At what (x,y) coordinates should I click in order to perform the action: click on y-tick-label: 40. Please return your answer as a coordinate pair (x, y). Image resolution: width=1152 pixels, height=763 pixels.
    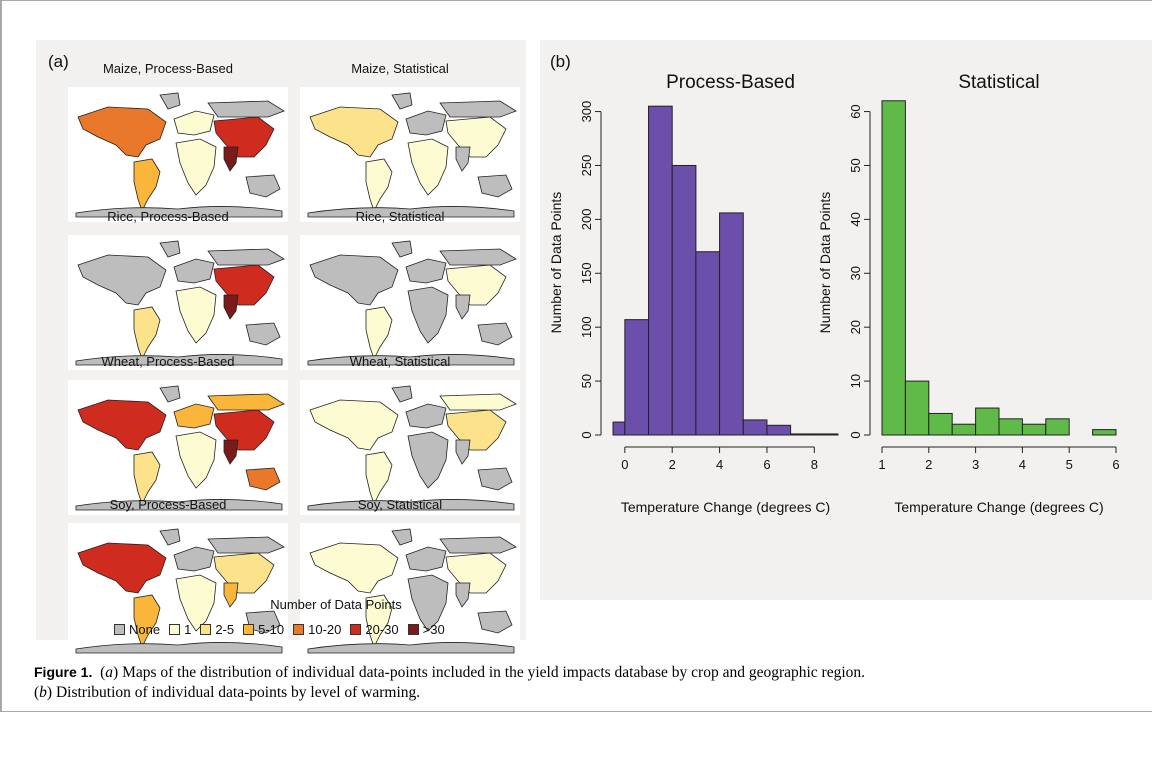
    Looking at the image, I should click on (855, 219).